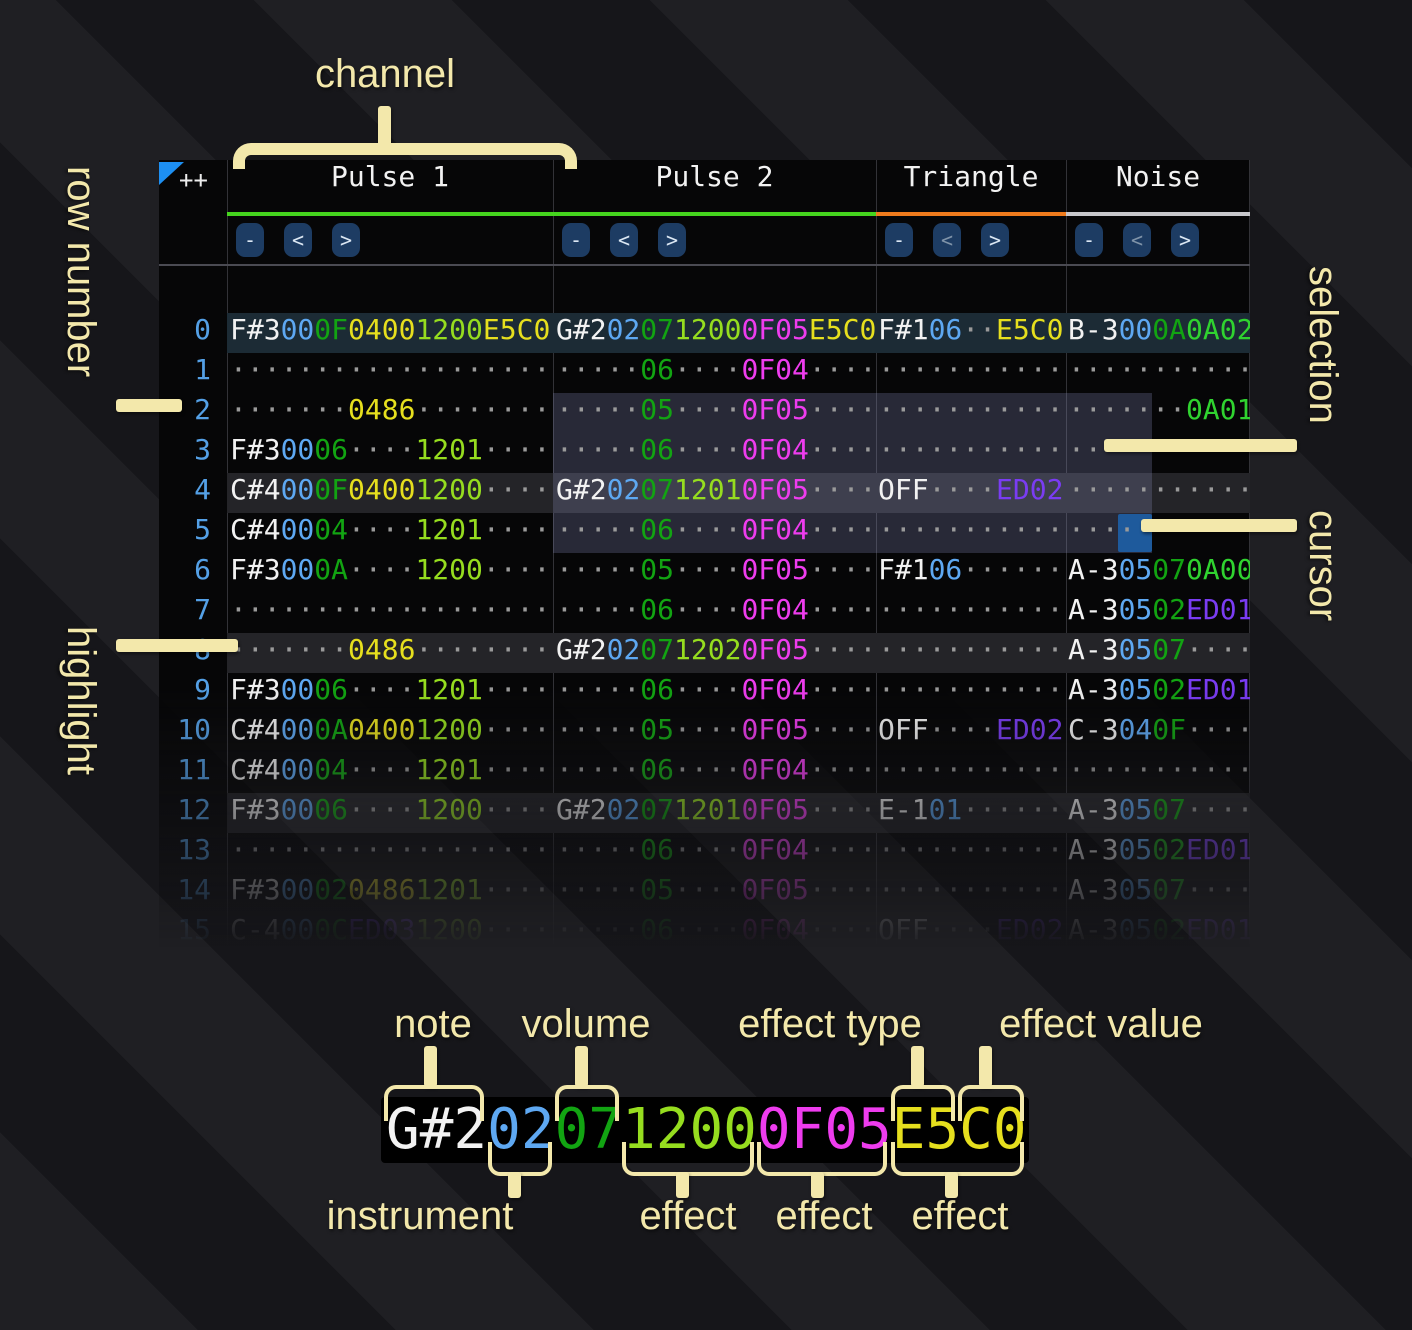  Describe the element at coordinates (824, 1216) in the screenshot. I see `example-effect2-label: effect` at that location.